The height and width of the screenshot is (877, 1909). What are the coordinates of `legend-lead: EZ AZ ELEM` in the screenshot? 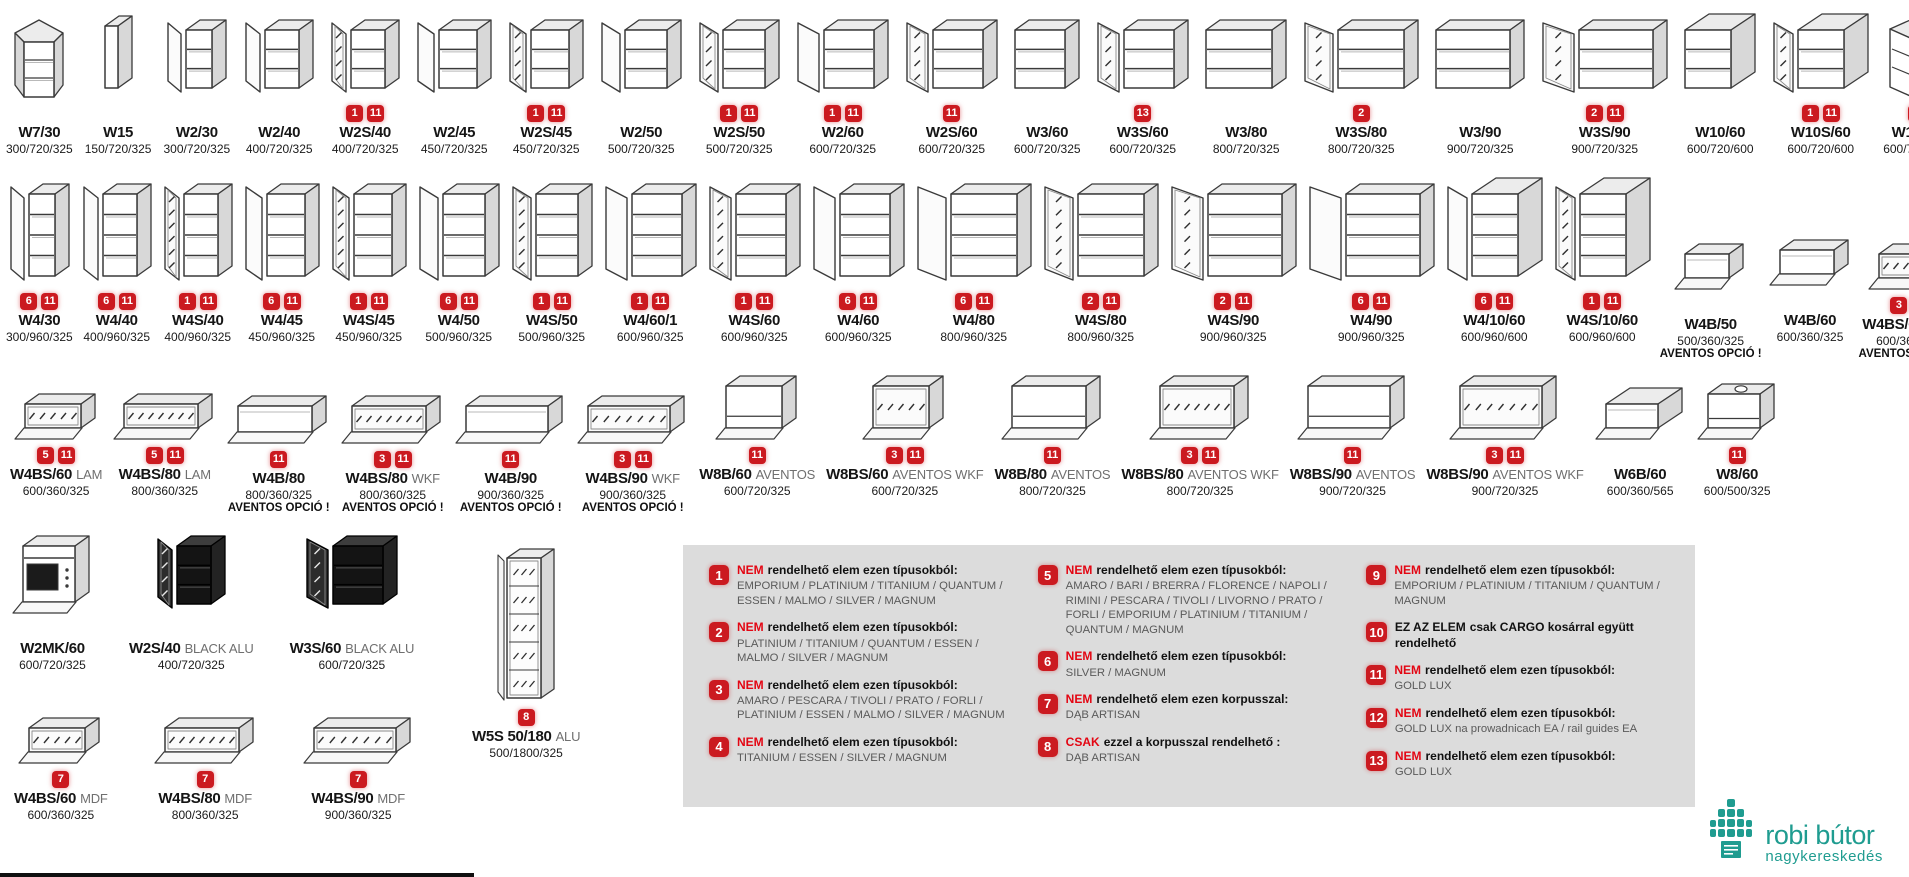 It's located at (1430, 627).